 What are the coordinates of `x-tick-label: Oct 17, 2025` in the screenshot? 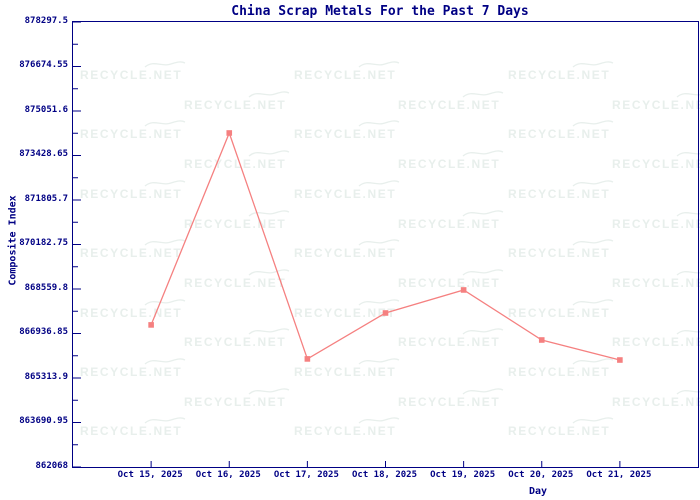 It's located at (306, 475).